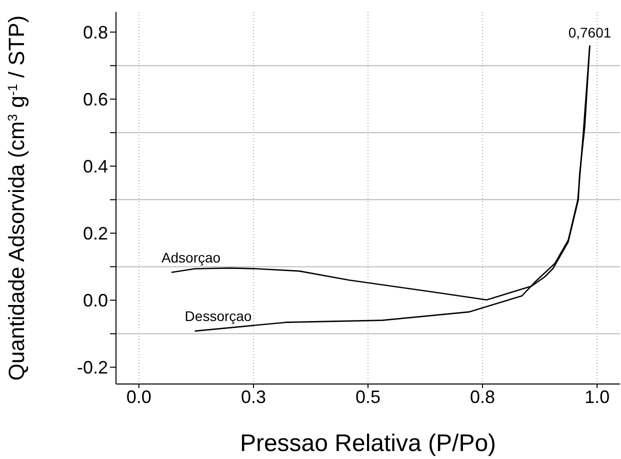 Image resolution: width=621 pixels, height=459 pixels. Describe the element at coordinates (92, 368) in the screenshot. I see `y-tick-label: -0.2` at that location.